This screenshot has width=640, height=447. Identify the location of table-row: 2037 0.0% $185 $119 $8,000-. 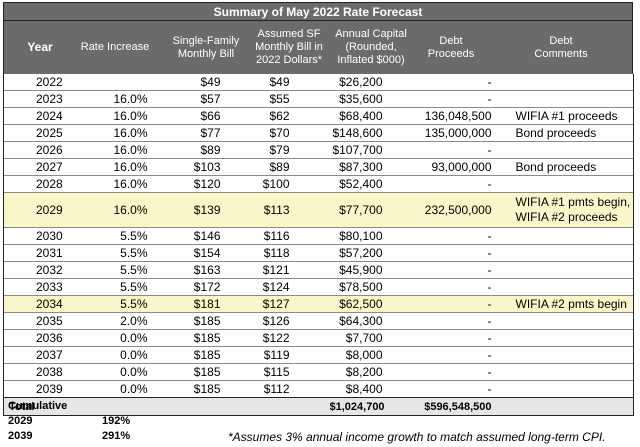
(318, 355).